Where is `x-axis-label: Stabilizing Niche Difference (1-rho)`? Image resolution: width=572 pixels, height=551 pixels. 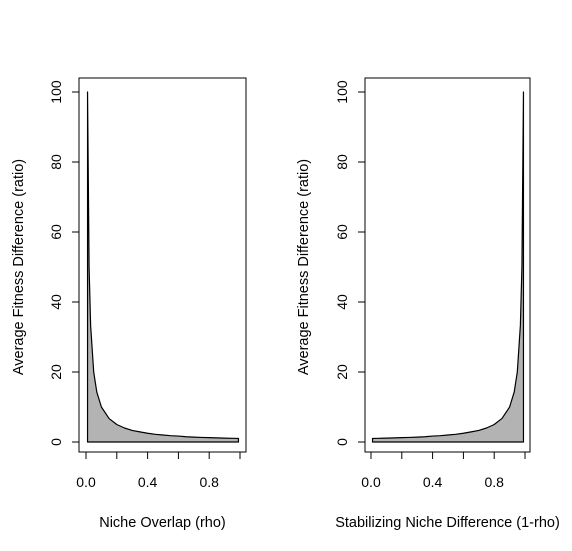
x-axis-label: Stabilizing Niche Difference (1-rho) is located at coordinates (447, 523).